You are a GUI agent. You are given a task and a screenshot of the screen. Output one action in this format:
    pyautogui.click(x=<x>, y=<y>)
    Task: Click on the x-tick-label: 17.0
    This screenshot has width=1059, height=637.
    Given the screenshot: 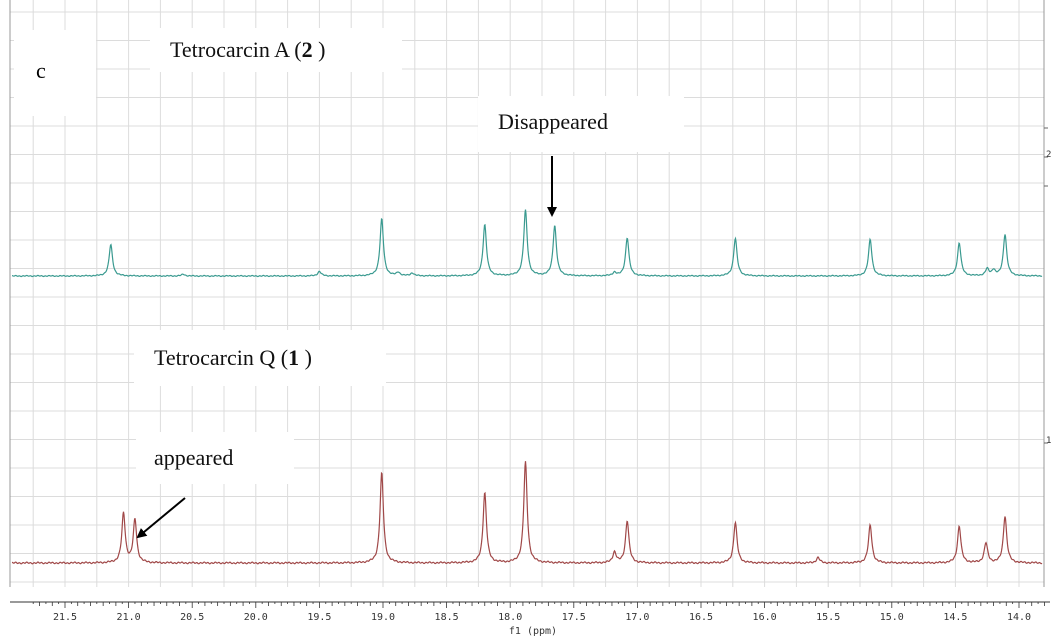 What is the action you would take?
    pyautogui.click(x=637, y=617)
    